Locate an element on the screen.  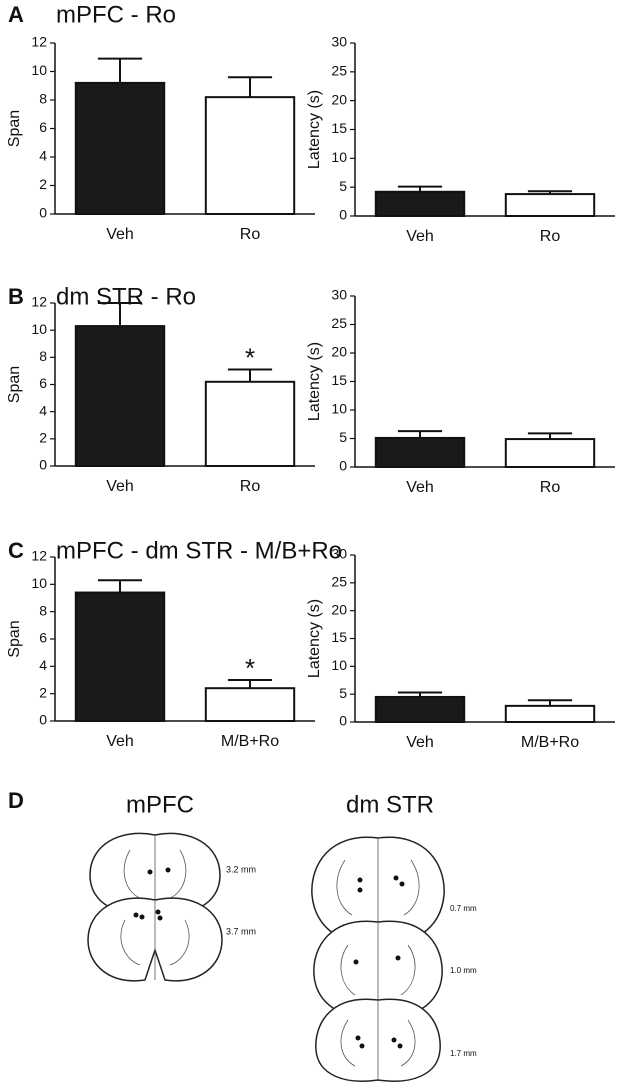
level-label: 3.7 mm is located at coordinates (241, 931).